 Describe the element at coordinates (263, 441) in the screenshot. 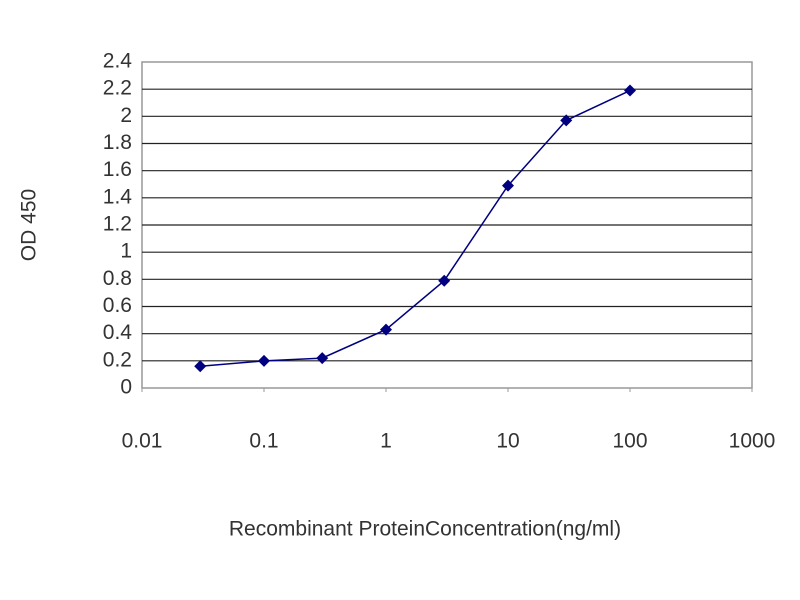

I see `x-tick-label: 0.1` at that location.